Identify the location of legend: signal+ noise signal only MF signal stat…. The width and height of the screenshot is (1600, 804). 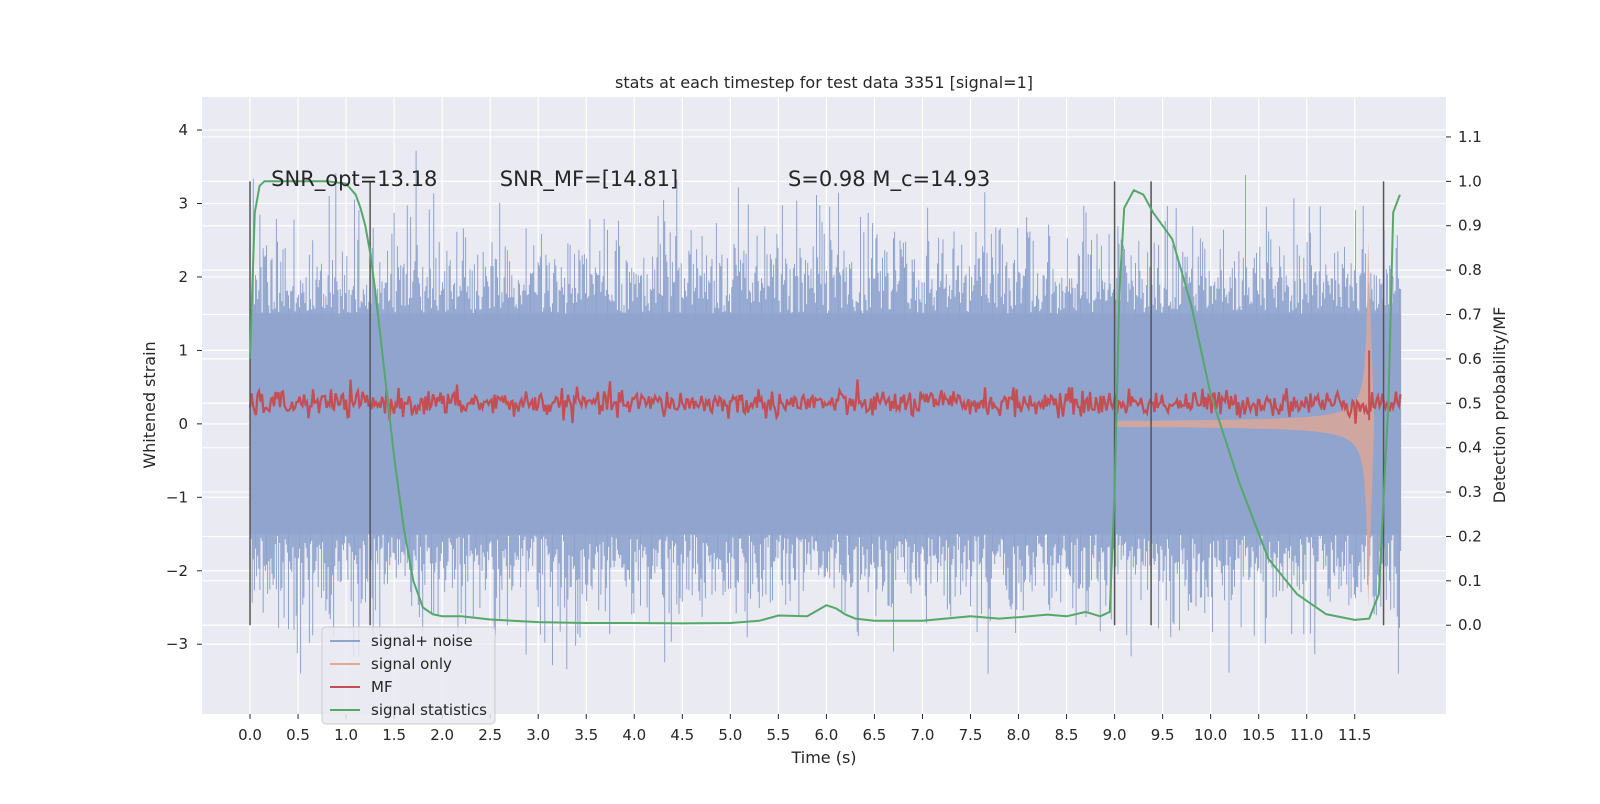
(408, 675).